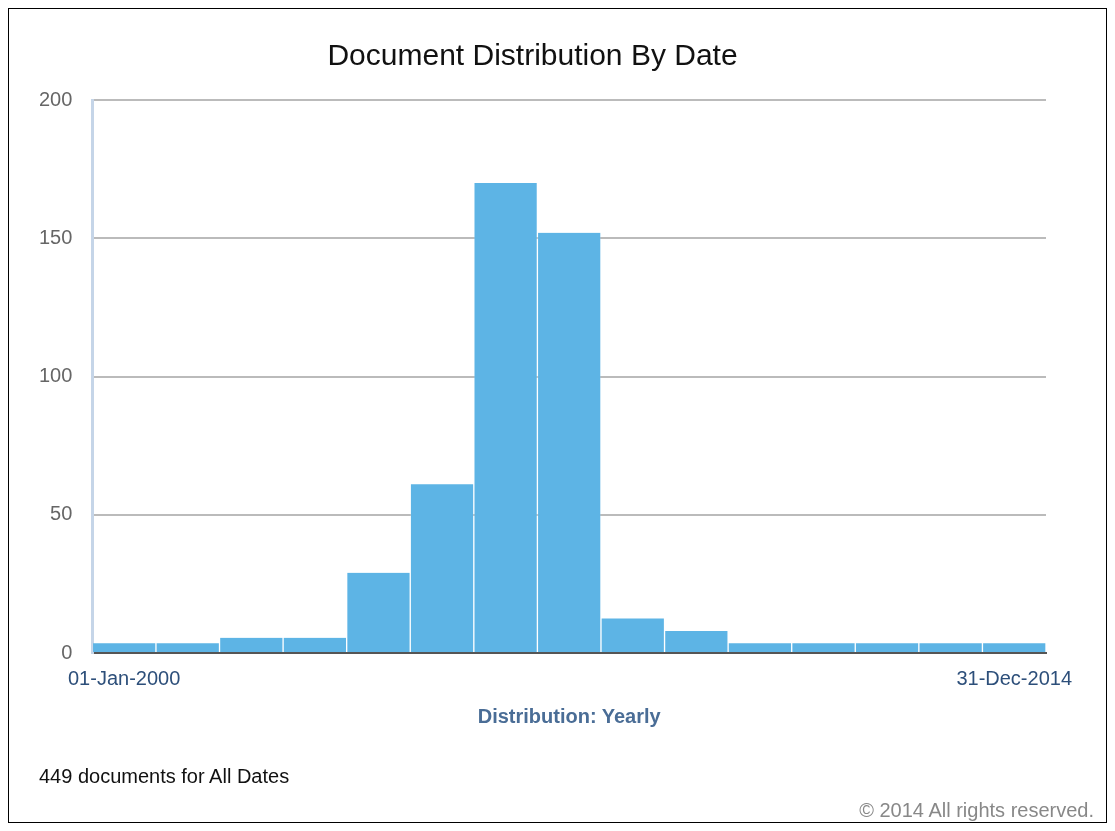  Describe the element at coordinates (55, 236) in the screenshot. I see `y-tick-label: 150` at that location.